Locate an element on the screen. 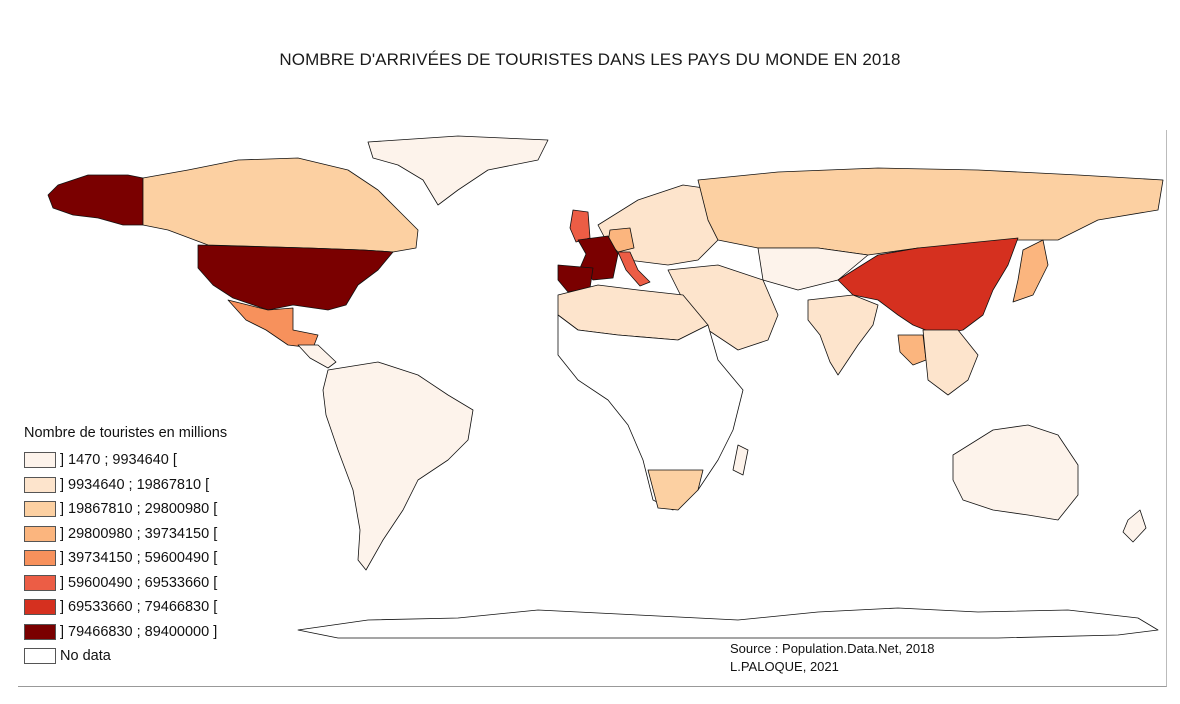 This screenshot has height=704, width=1180. region-alaska is located at coordinates (95, 200).